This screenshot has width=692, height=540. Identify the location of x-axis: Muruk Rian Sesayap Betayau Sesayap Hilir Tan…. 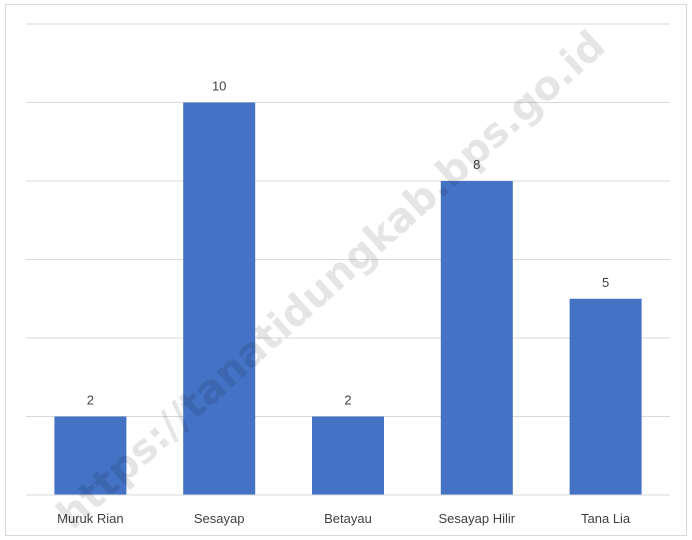
(348, 510).